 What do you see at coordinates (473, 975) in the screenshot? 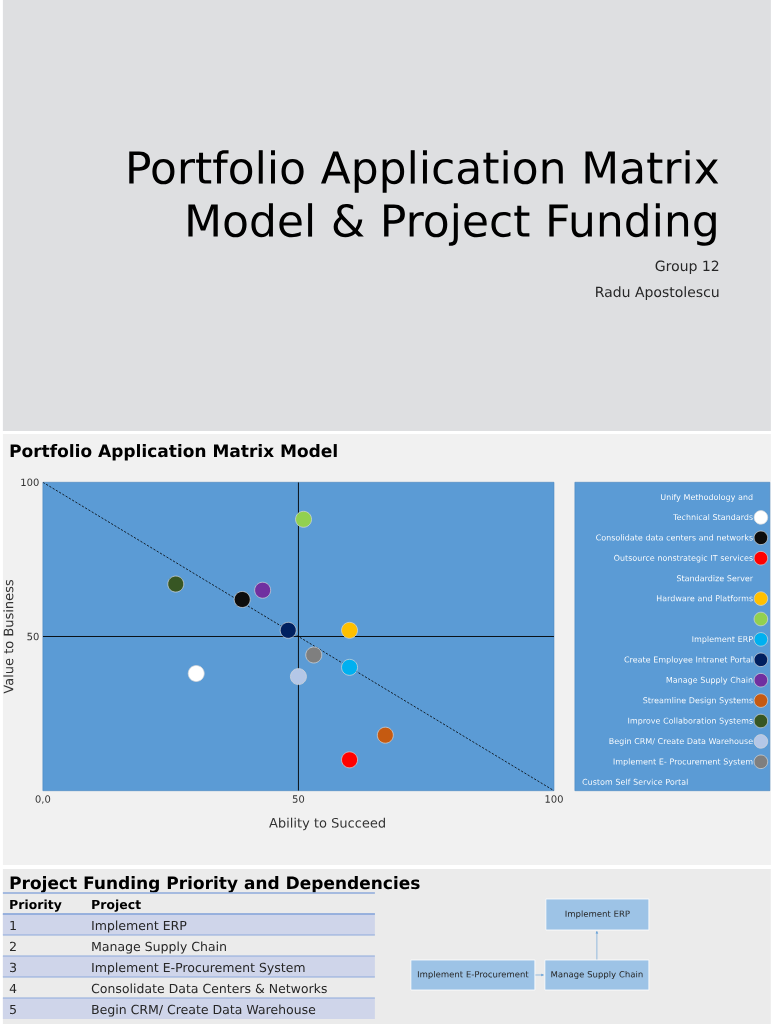
I see `text: Implement E-Procurement` at bounding box center [473, 975].